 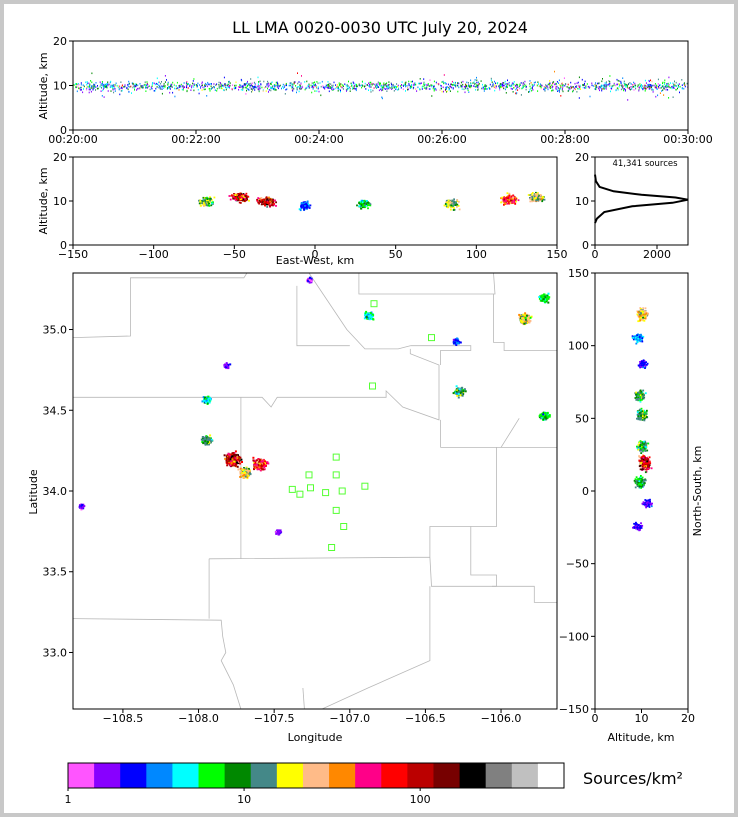 I want to click on y-tick-label: 0, so click(x=585, y=245).